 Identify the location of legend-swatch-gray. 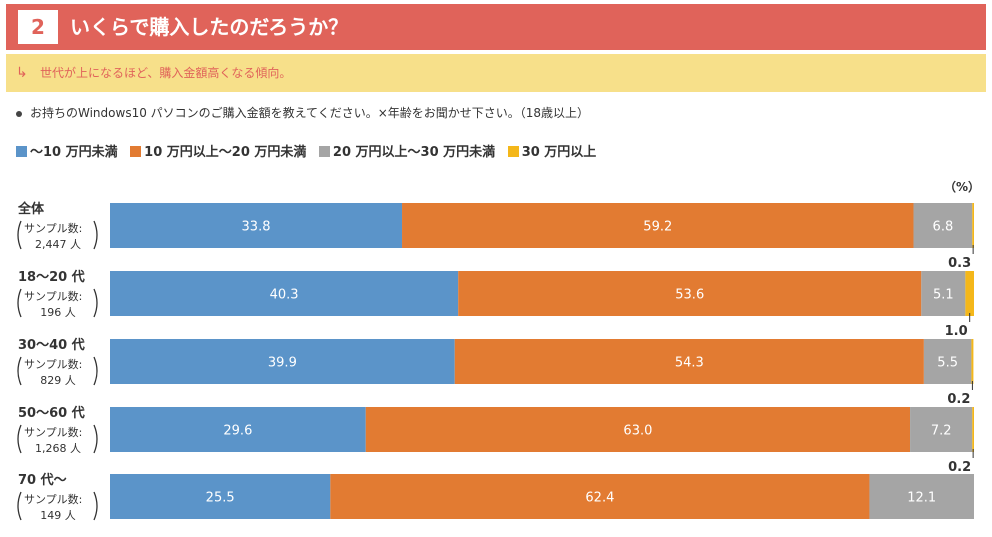
(324, 151).